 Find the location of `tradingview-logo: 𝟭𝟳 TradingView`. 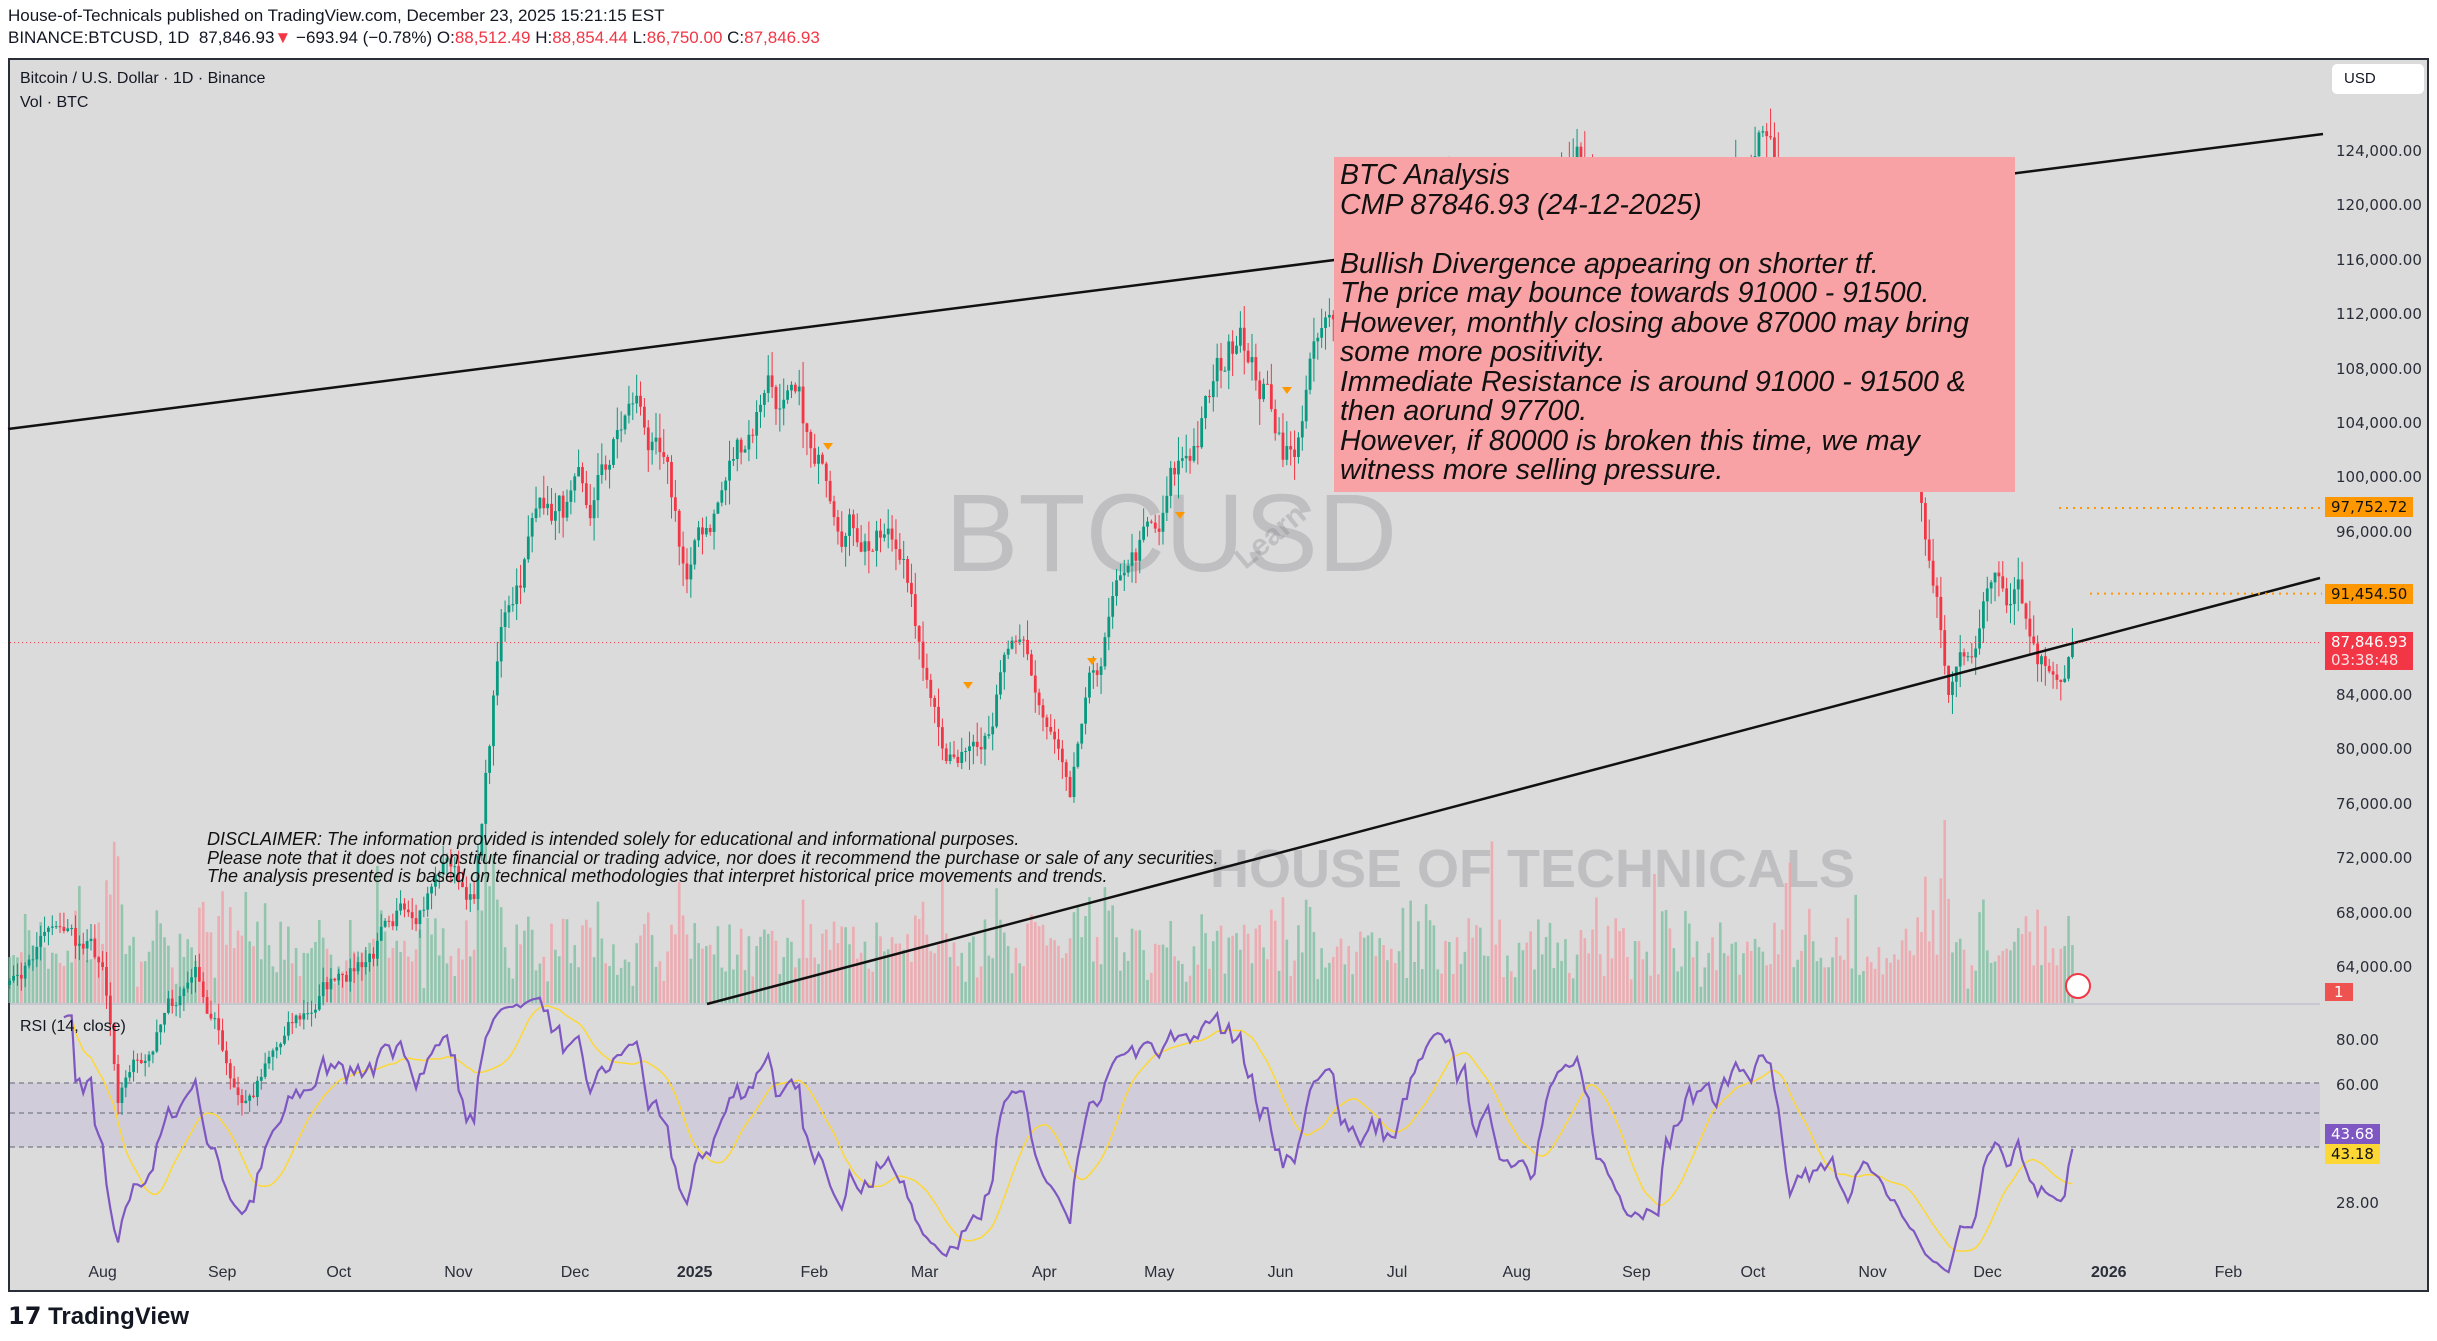

tradingview-logo: 𝟭𝟳 TradingView is located at coordinates (98, 1316).